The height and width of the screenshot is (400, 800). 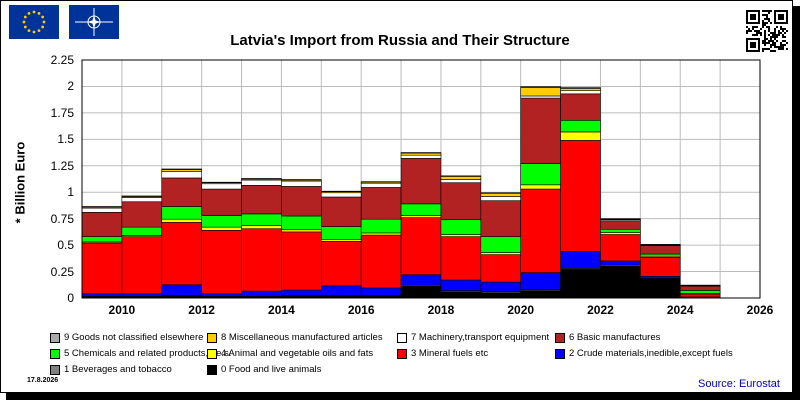 What do you see at coordinates (65, 139) in the screenshot?
I see `y-tick-label: 1.5` at bounding box center [65, 139].